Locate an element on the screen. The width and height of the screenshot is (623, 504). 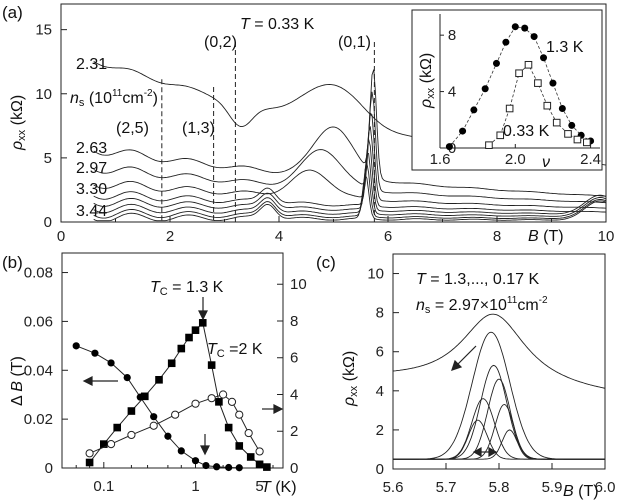
panel-a-ylabel: ρxx (kΩ) is located at coordinates (18, 123).